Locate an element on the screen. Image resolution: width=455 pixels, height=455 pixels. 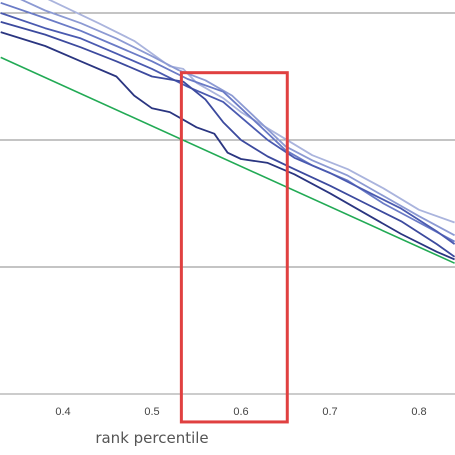
x-axis-title: rank percentile is located at coordinates (151, 438).